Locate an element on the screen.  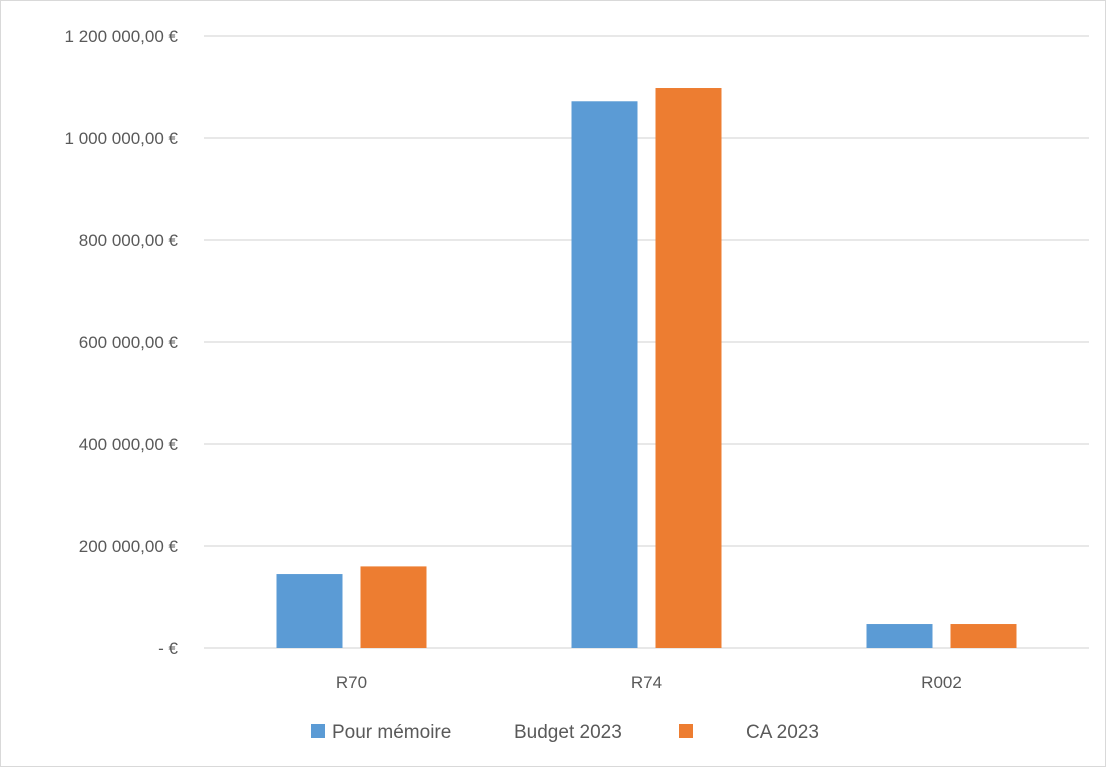
x-tick-label: R70 is located at coordinates (351, 682).